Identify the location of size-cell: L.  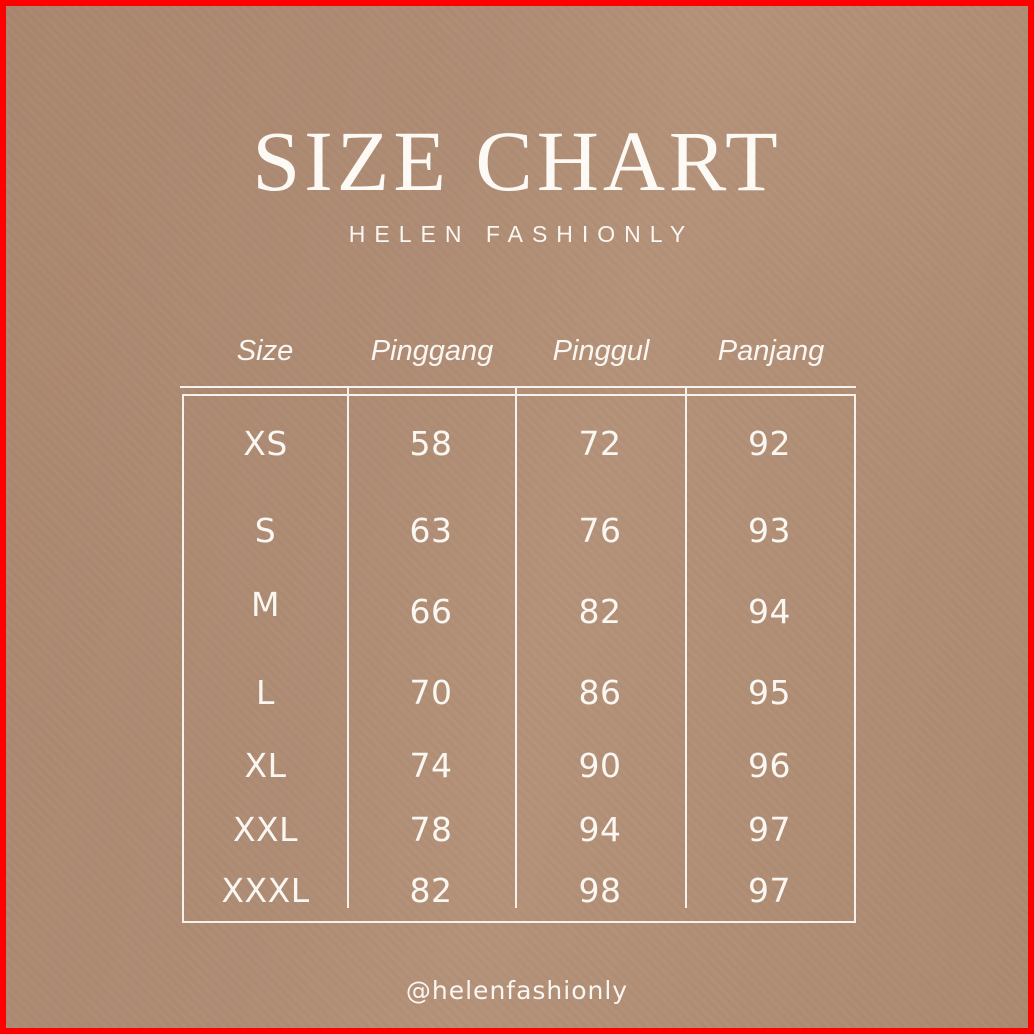
(265, 692).